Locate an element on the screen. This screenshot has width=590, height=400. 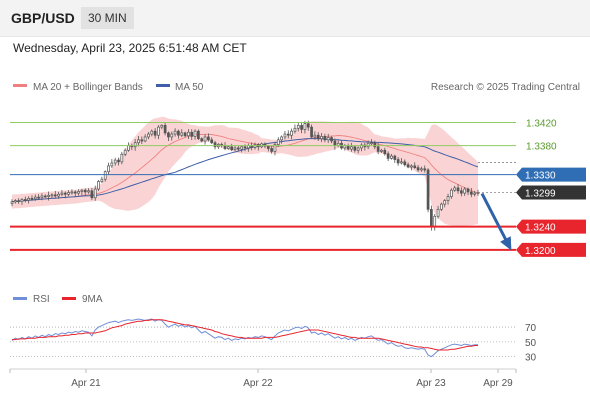
support-label: 1.3240 is located at coordinates (540, 228).